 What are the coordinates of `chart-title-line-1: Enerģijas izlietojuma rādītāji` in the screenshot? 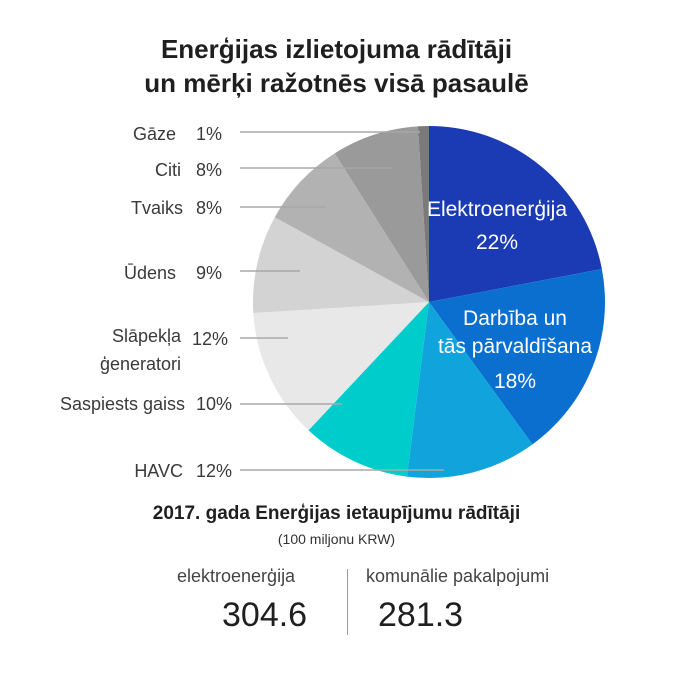 It's located at (336, 49).